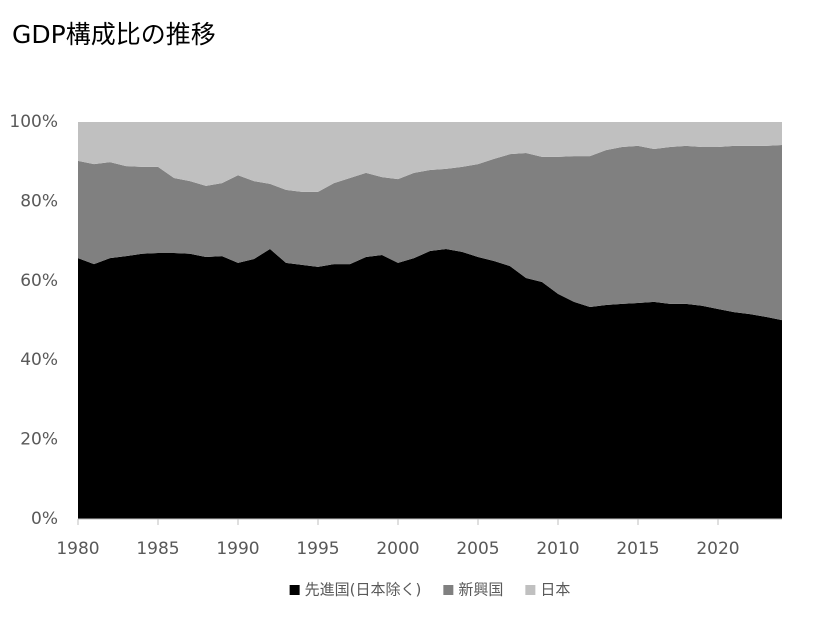  Describe the element at coordinates (363, 590) in the screenshot. I see `legend-label: 先進国(日本除く)` at that location.